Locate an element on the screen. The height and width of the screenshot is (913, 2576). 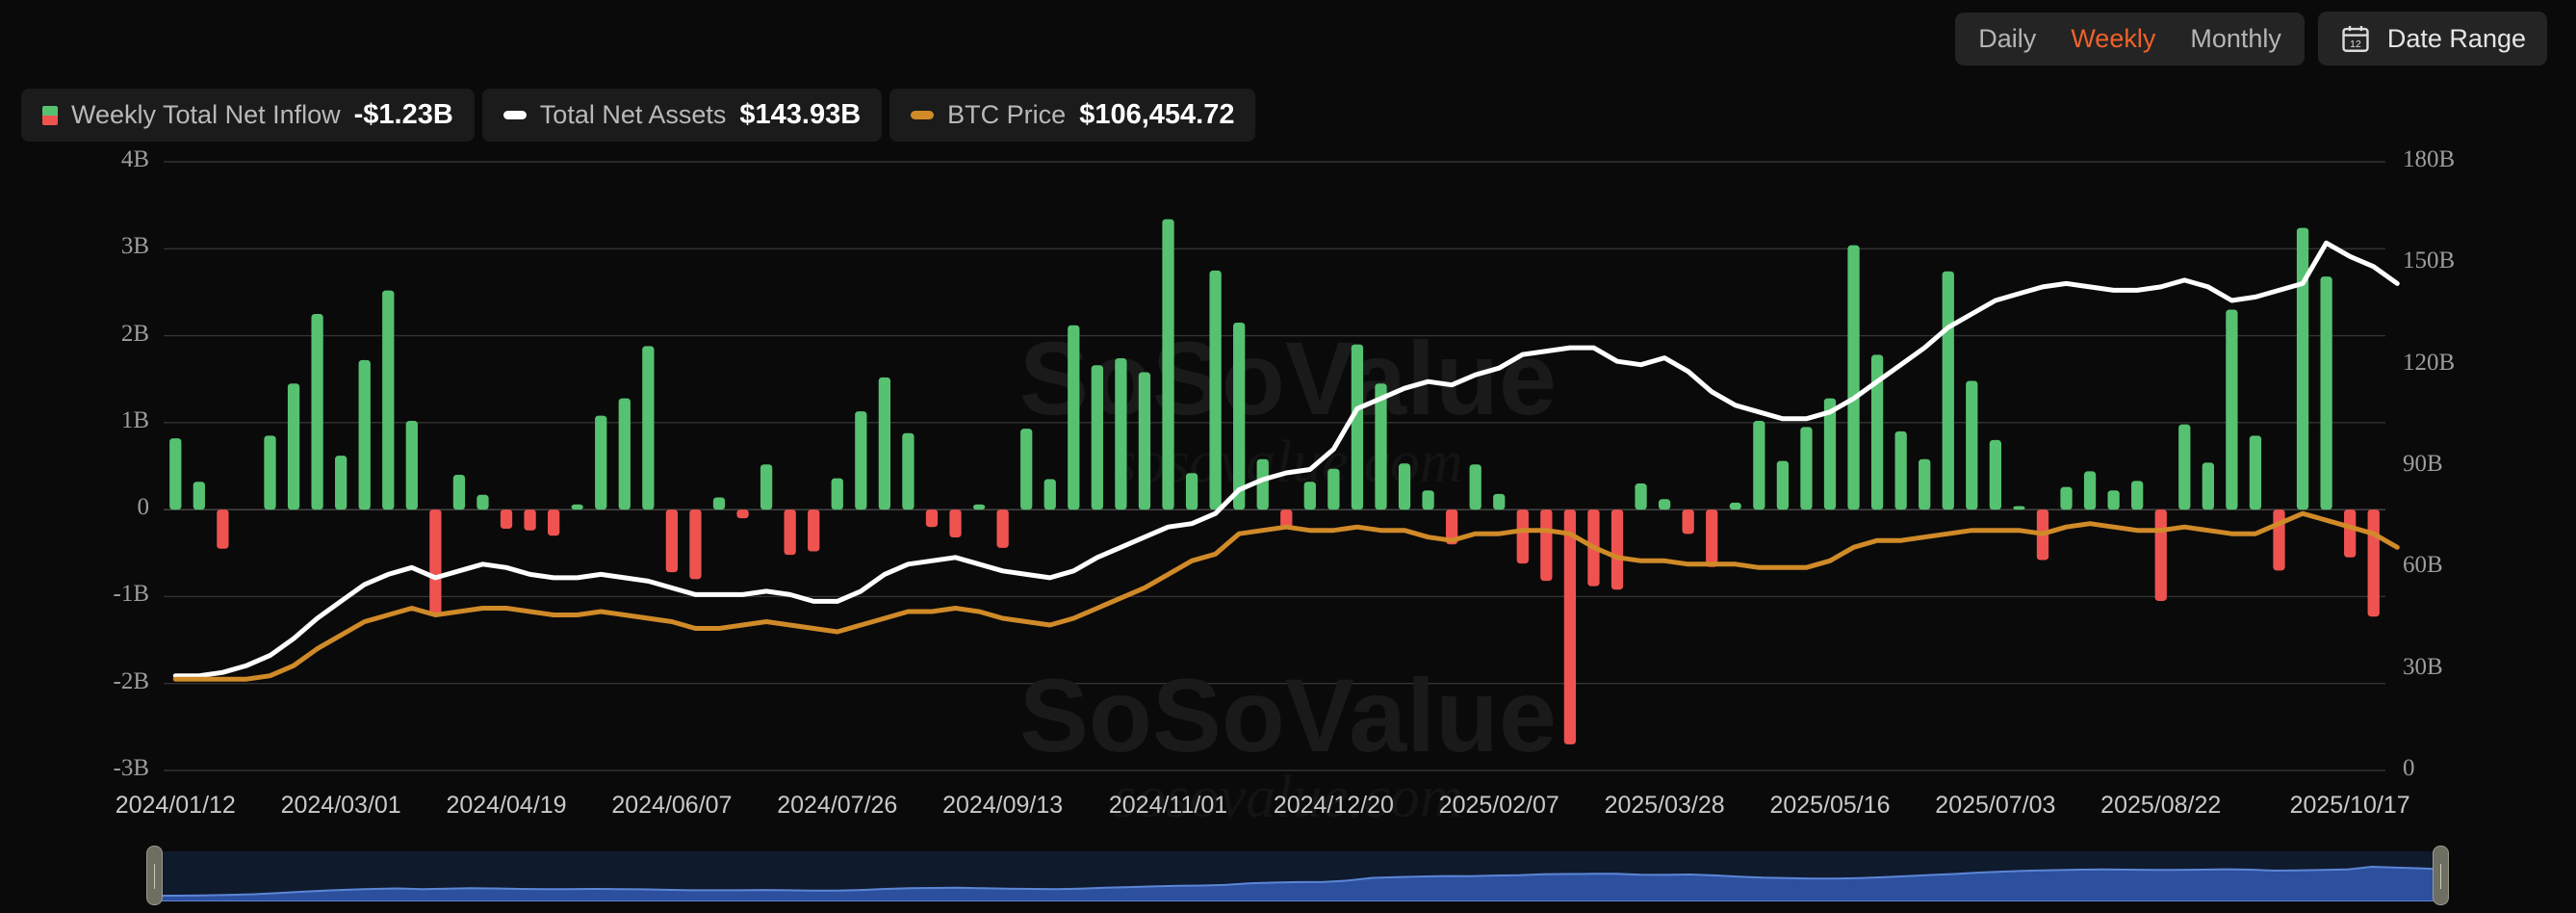
legend-item-total-net-assets: Total Net Assets $143.93B is located at coordinates (682, 115).